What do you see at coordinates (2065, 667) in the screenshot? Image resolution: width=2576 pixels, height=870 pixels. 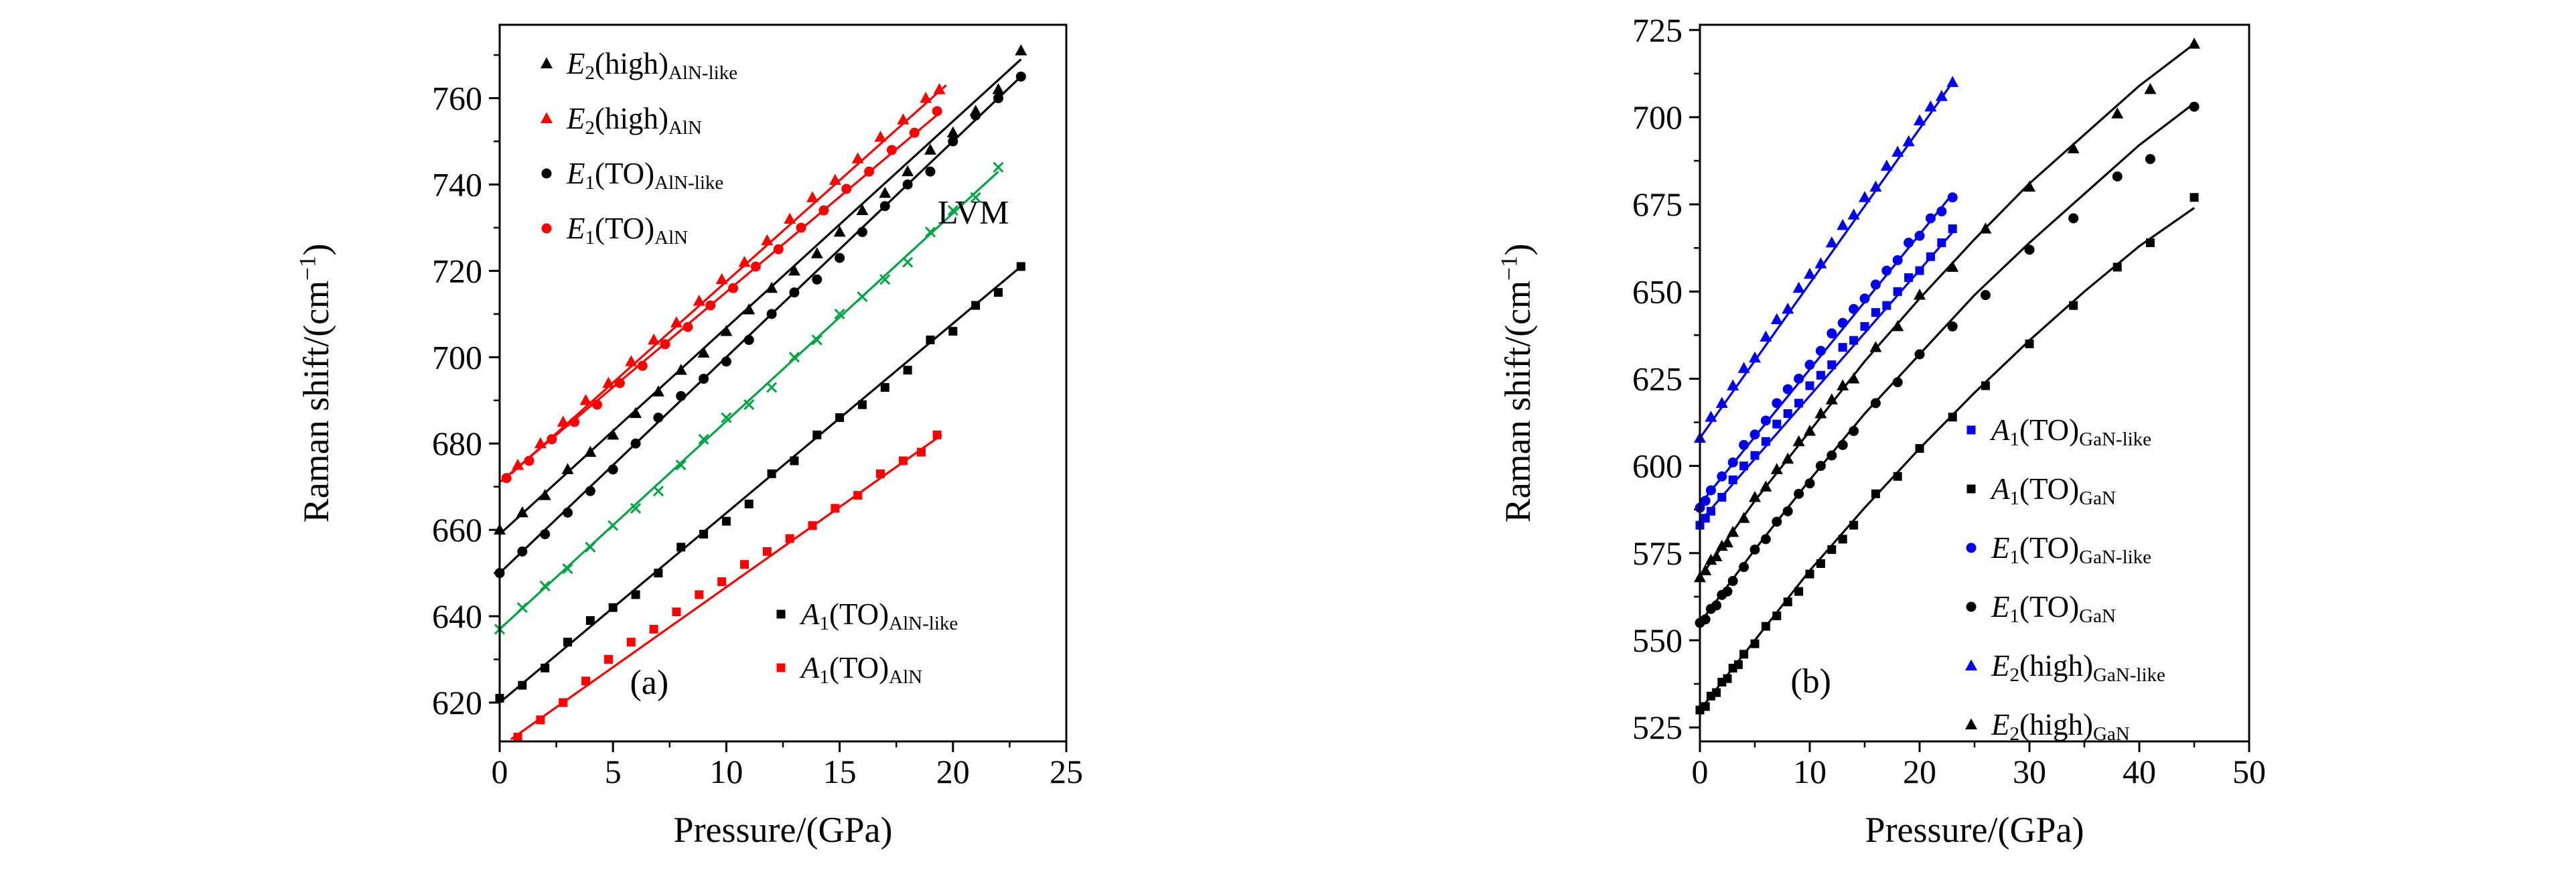 I see `legend-item-e2_high_ganlike: E2(high)GaN-like` at bounding box center [2065, 667].